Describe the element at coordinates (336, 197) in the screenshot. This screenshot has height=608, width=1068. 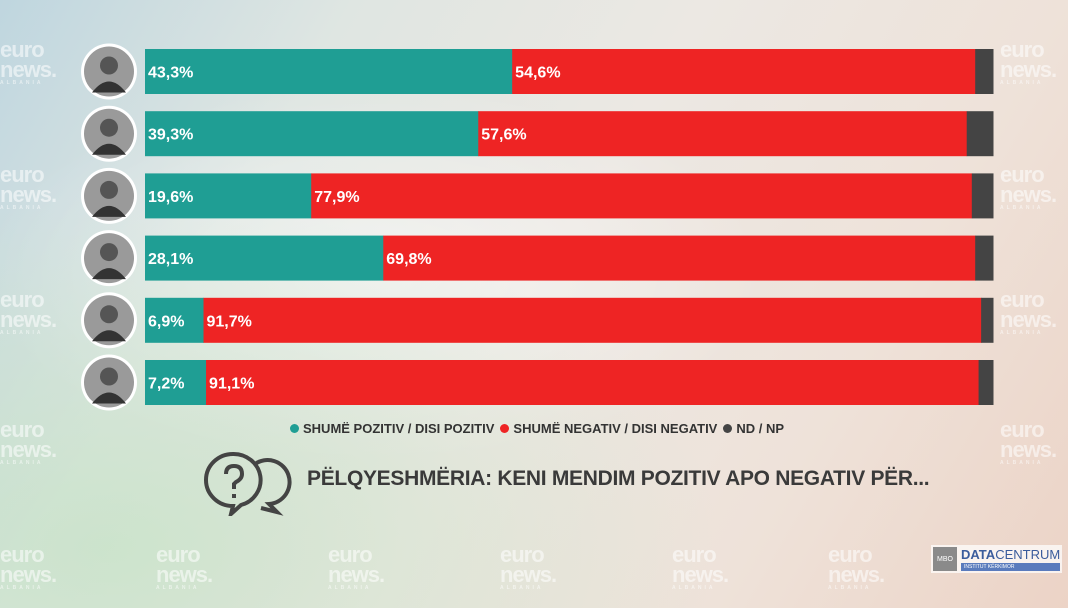
I see `data-label: 77,9%` at that location.